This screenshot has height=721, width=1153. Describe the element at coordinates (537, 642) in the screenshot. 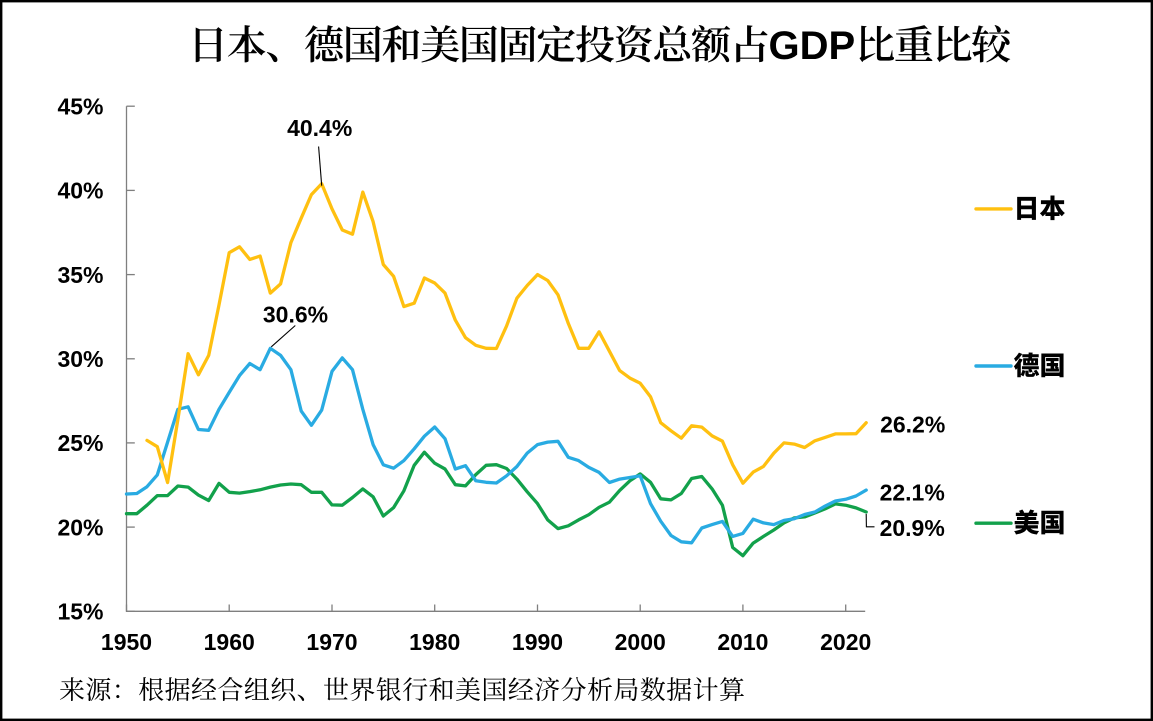

I see `svg-text: 1990` at that location.